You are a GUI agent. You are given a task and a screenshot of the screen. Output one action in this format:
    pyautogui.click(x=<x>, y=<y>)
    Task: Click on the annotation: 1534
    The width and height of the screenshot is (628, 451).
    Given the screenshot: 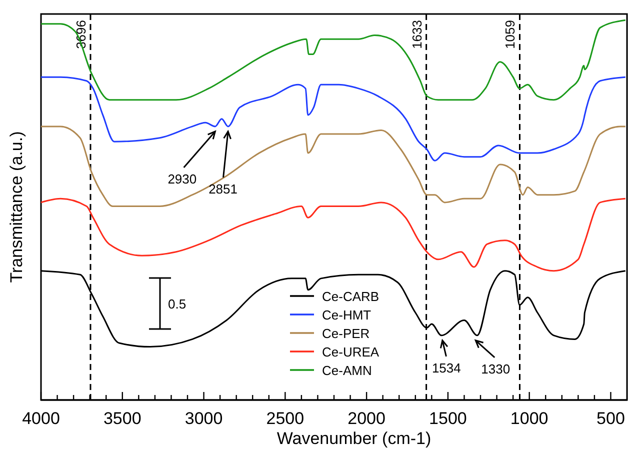 What is the action you would take?
    pyautogui.click(x=446, y=368)
    